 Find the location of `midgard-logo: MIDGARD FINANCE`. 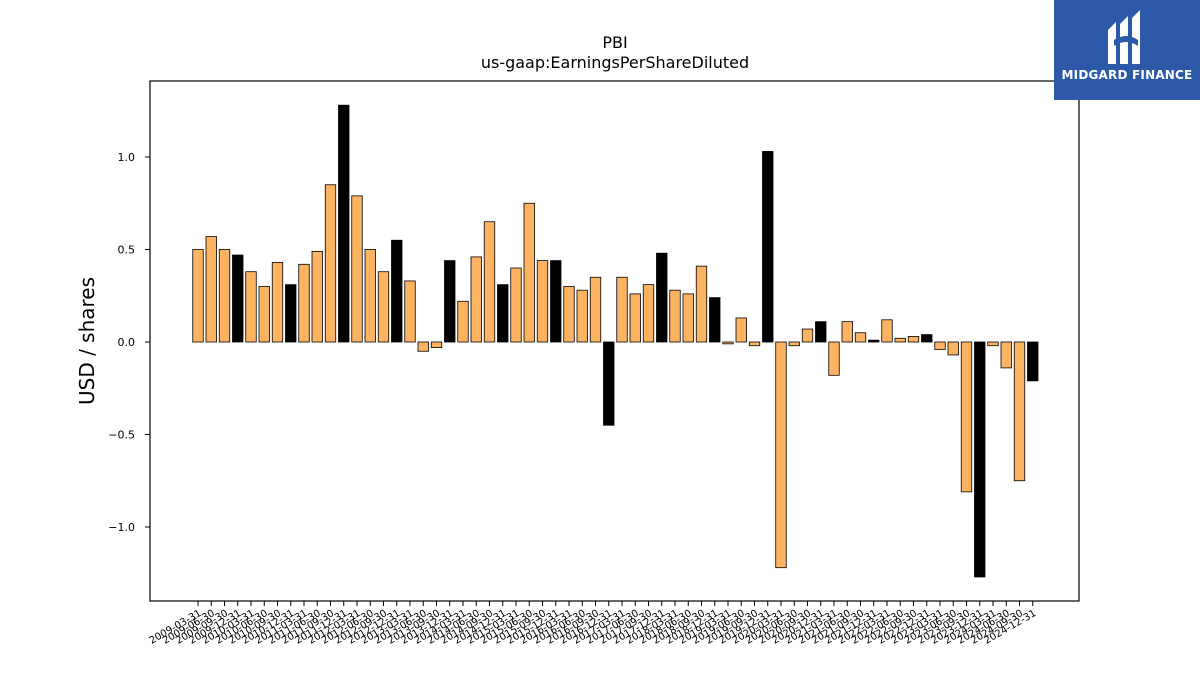

midgard-logo: MIDGARD FINANCE is located at coordinates (1127, 50).